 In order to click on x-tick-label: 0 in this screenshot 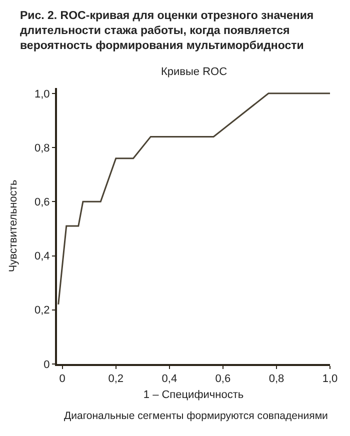, I will do `click(62, 379)`.